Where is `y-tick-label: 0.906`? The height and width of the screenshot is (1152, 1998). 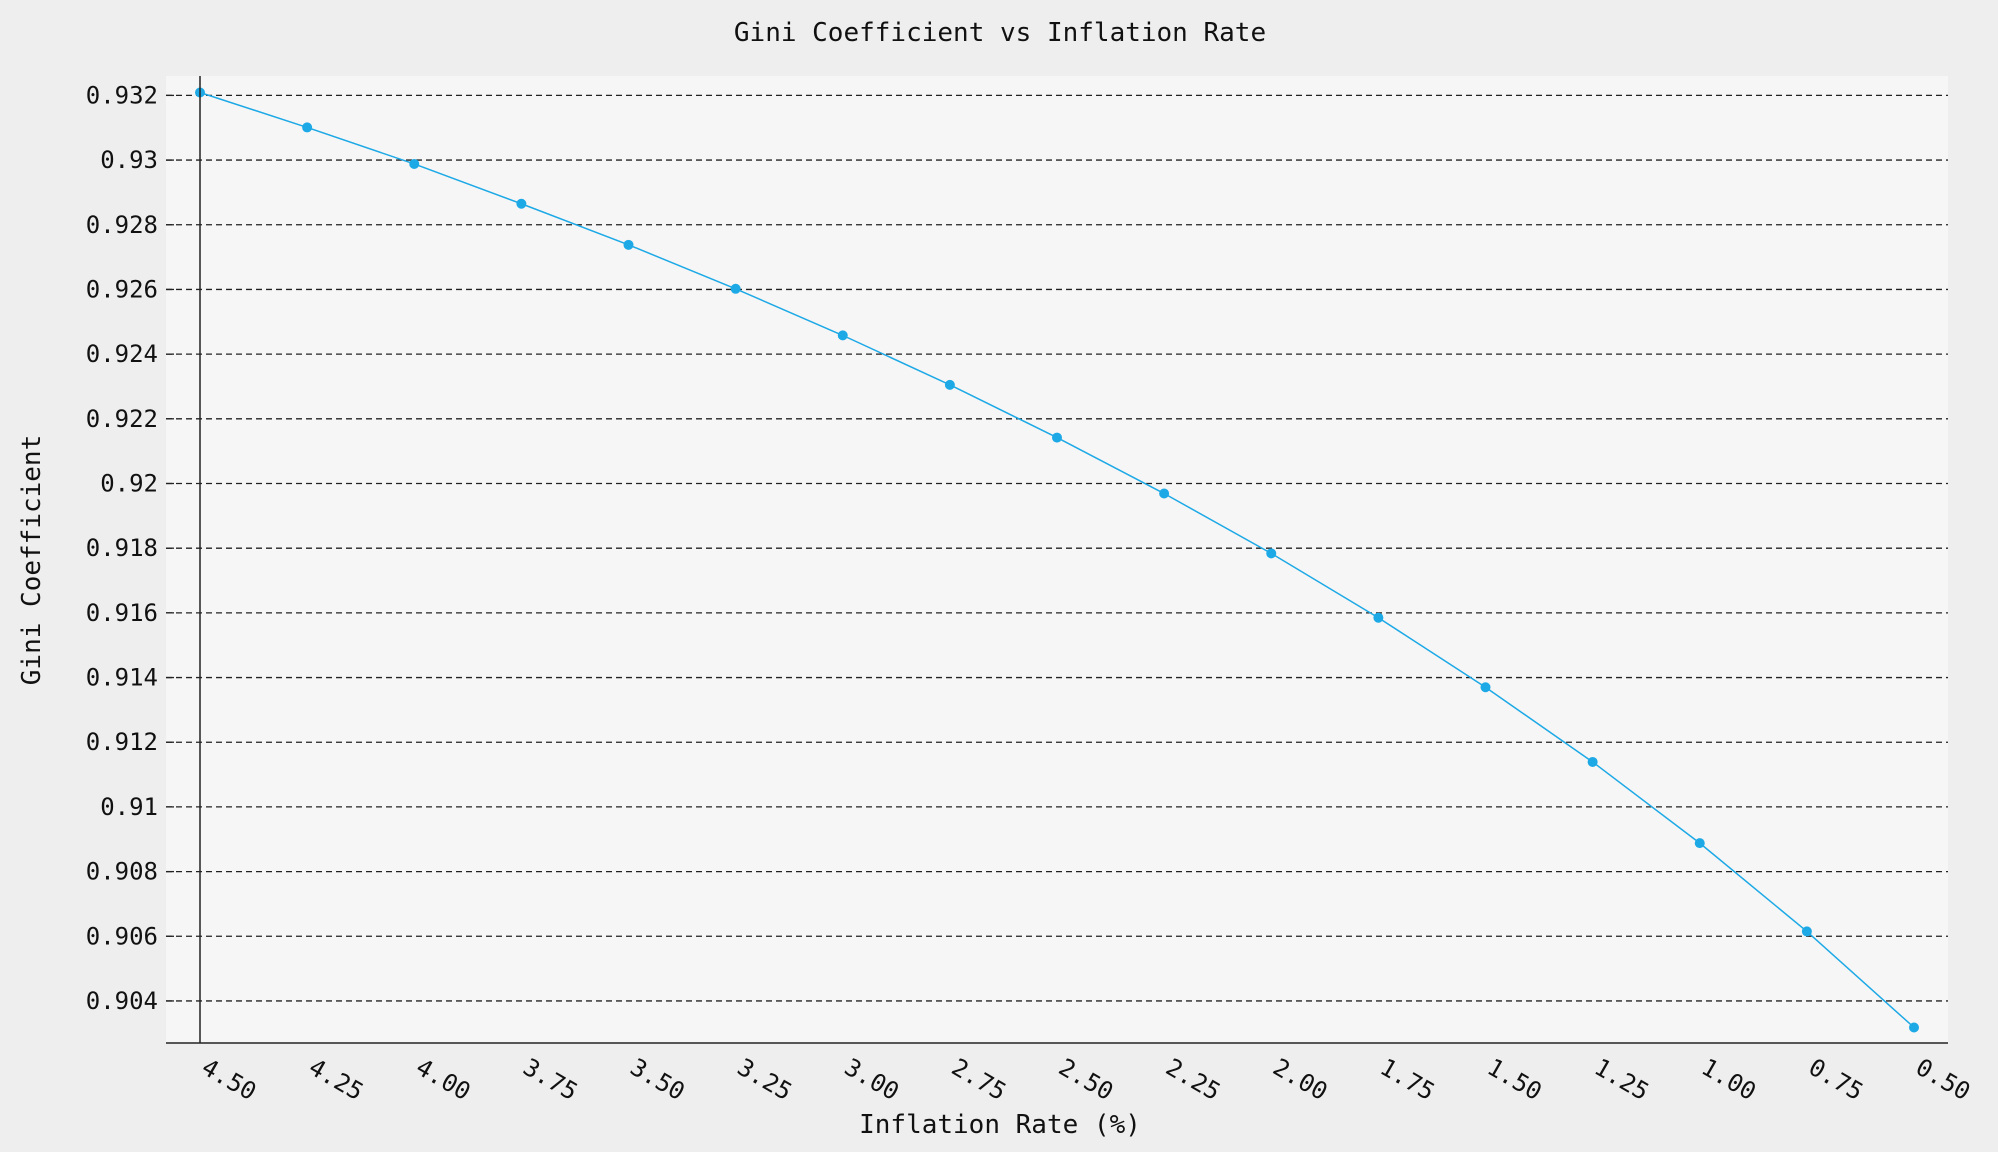 y-tick-label: 0.906 is located at coordinates (122, 936).